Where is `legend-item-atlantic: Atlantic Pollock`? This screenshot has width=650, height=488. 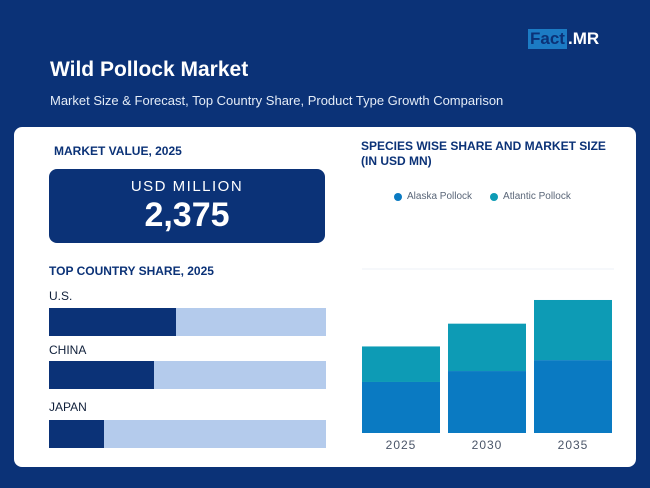
legend-item-atlantic: Atlantic Pollock is located at coordinates (530, 196).